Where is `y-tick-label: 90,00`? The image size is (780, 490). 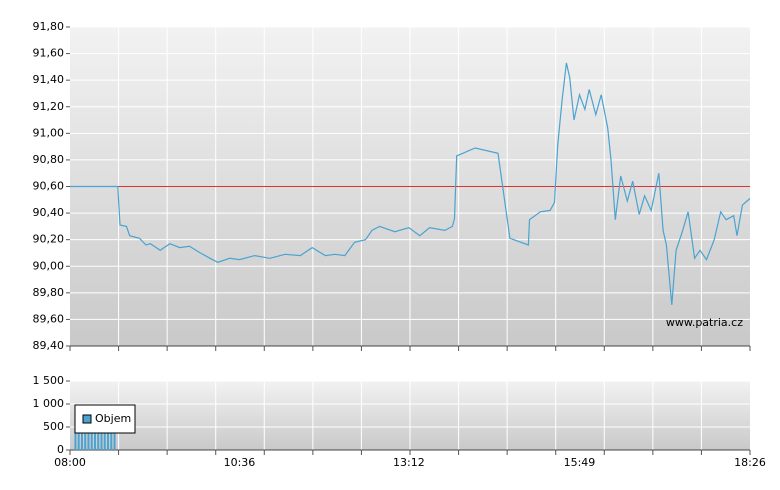 y-tick-label: 90,00 is located at coordinates (49, 265).